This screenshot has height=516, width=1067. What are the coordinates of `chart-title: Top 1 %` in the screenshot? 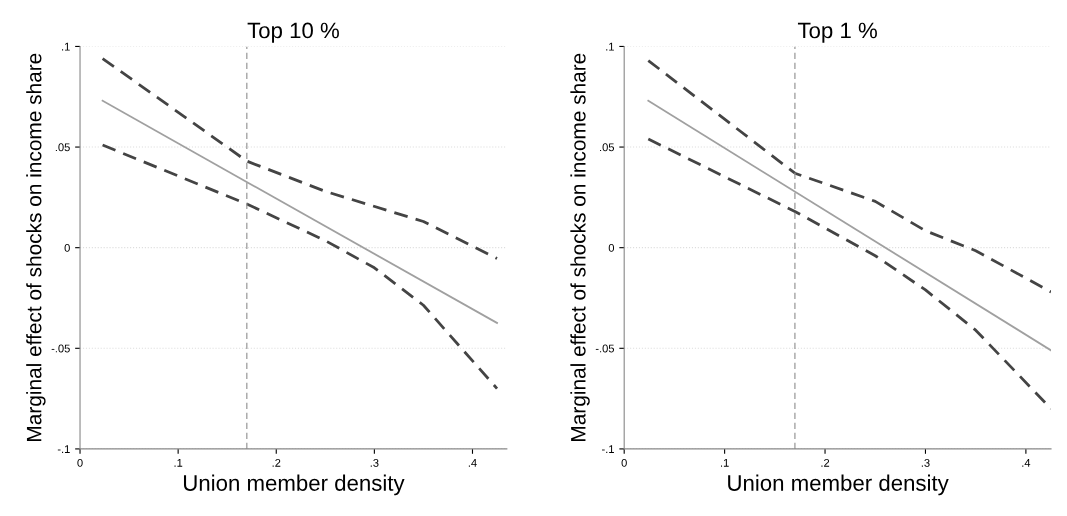 It's located at (837, 32).